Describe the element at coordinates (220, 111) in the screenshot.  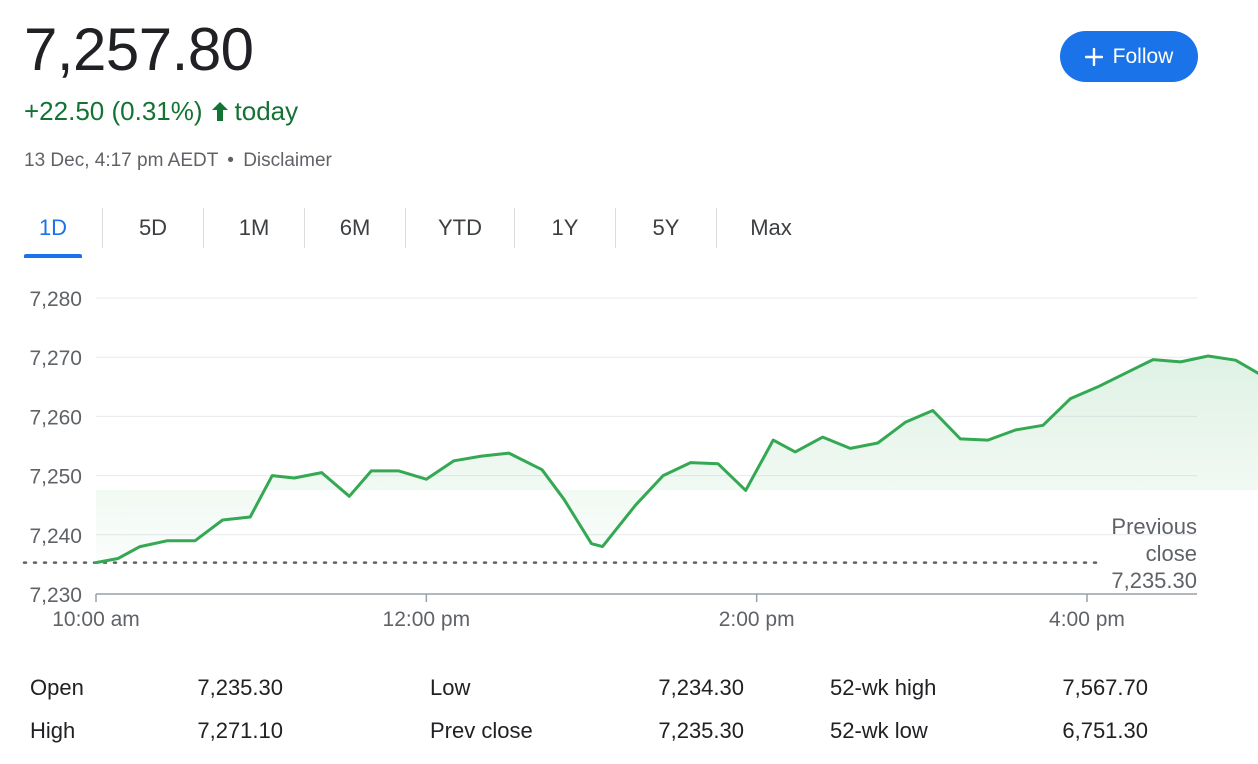
I see `arrow-up-icon` at that location.